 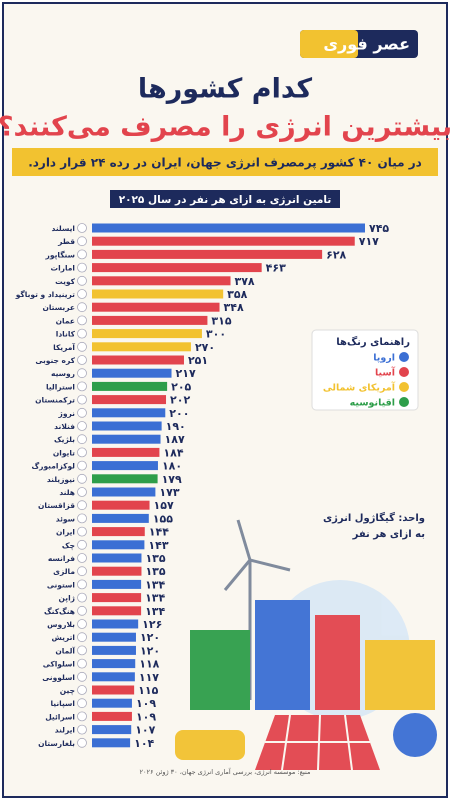 What do you see at coordinates (257, 555) in the screenshot?
I see `turbine-blades` at bounding box center [257, 555].